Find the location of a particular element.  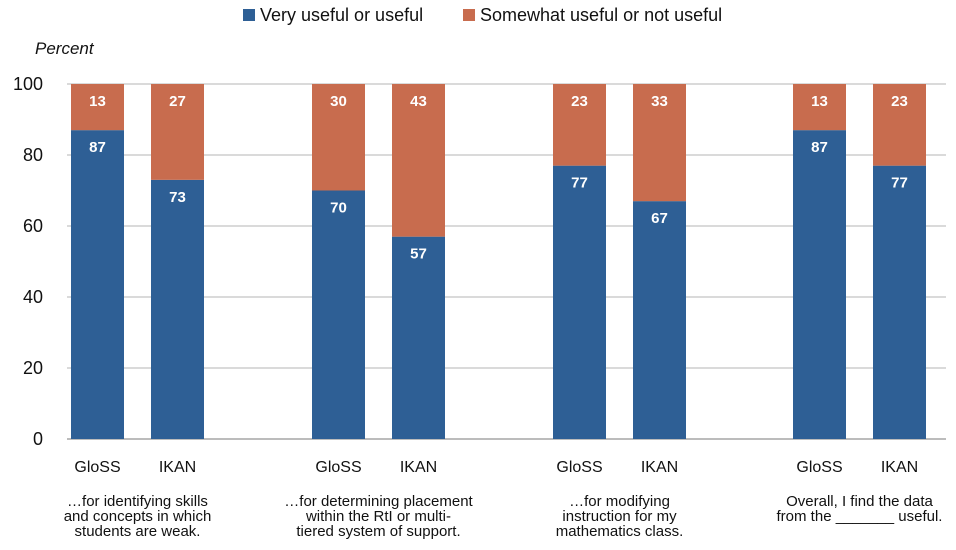

y-axis-label: Percent is located at coordinates (65, 48).